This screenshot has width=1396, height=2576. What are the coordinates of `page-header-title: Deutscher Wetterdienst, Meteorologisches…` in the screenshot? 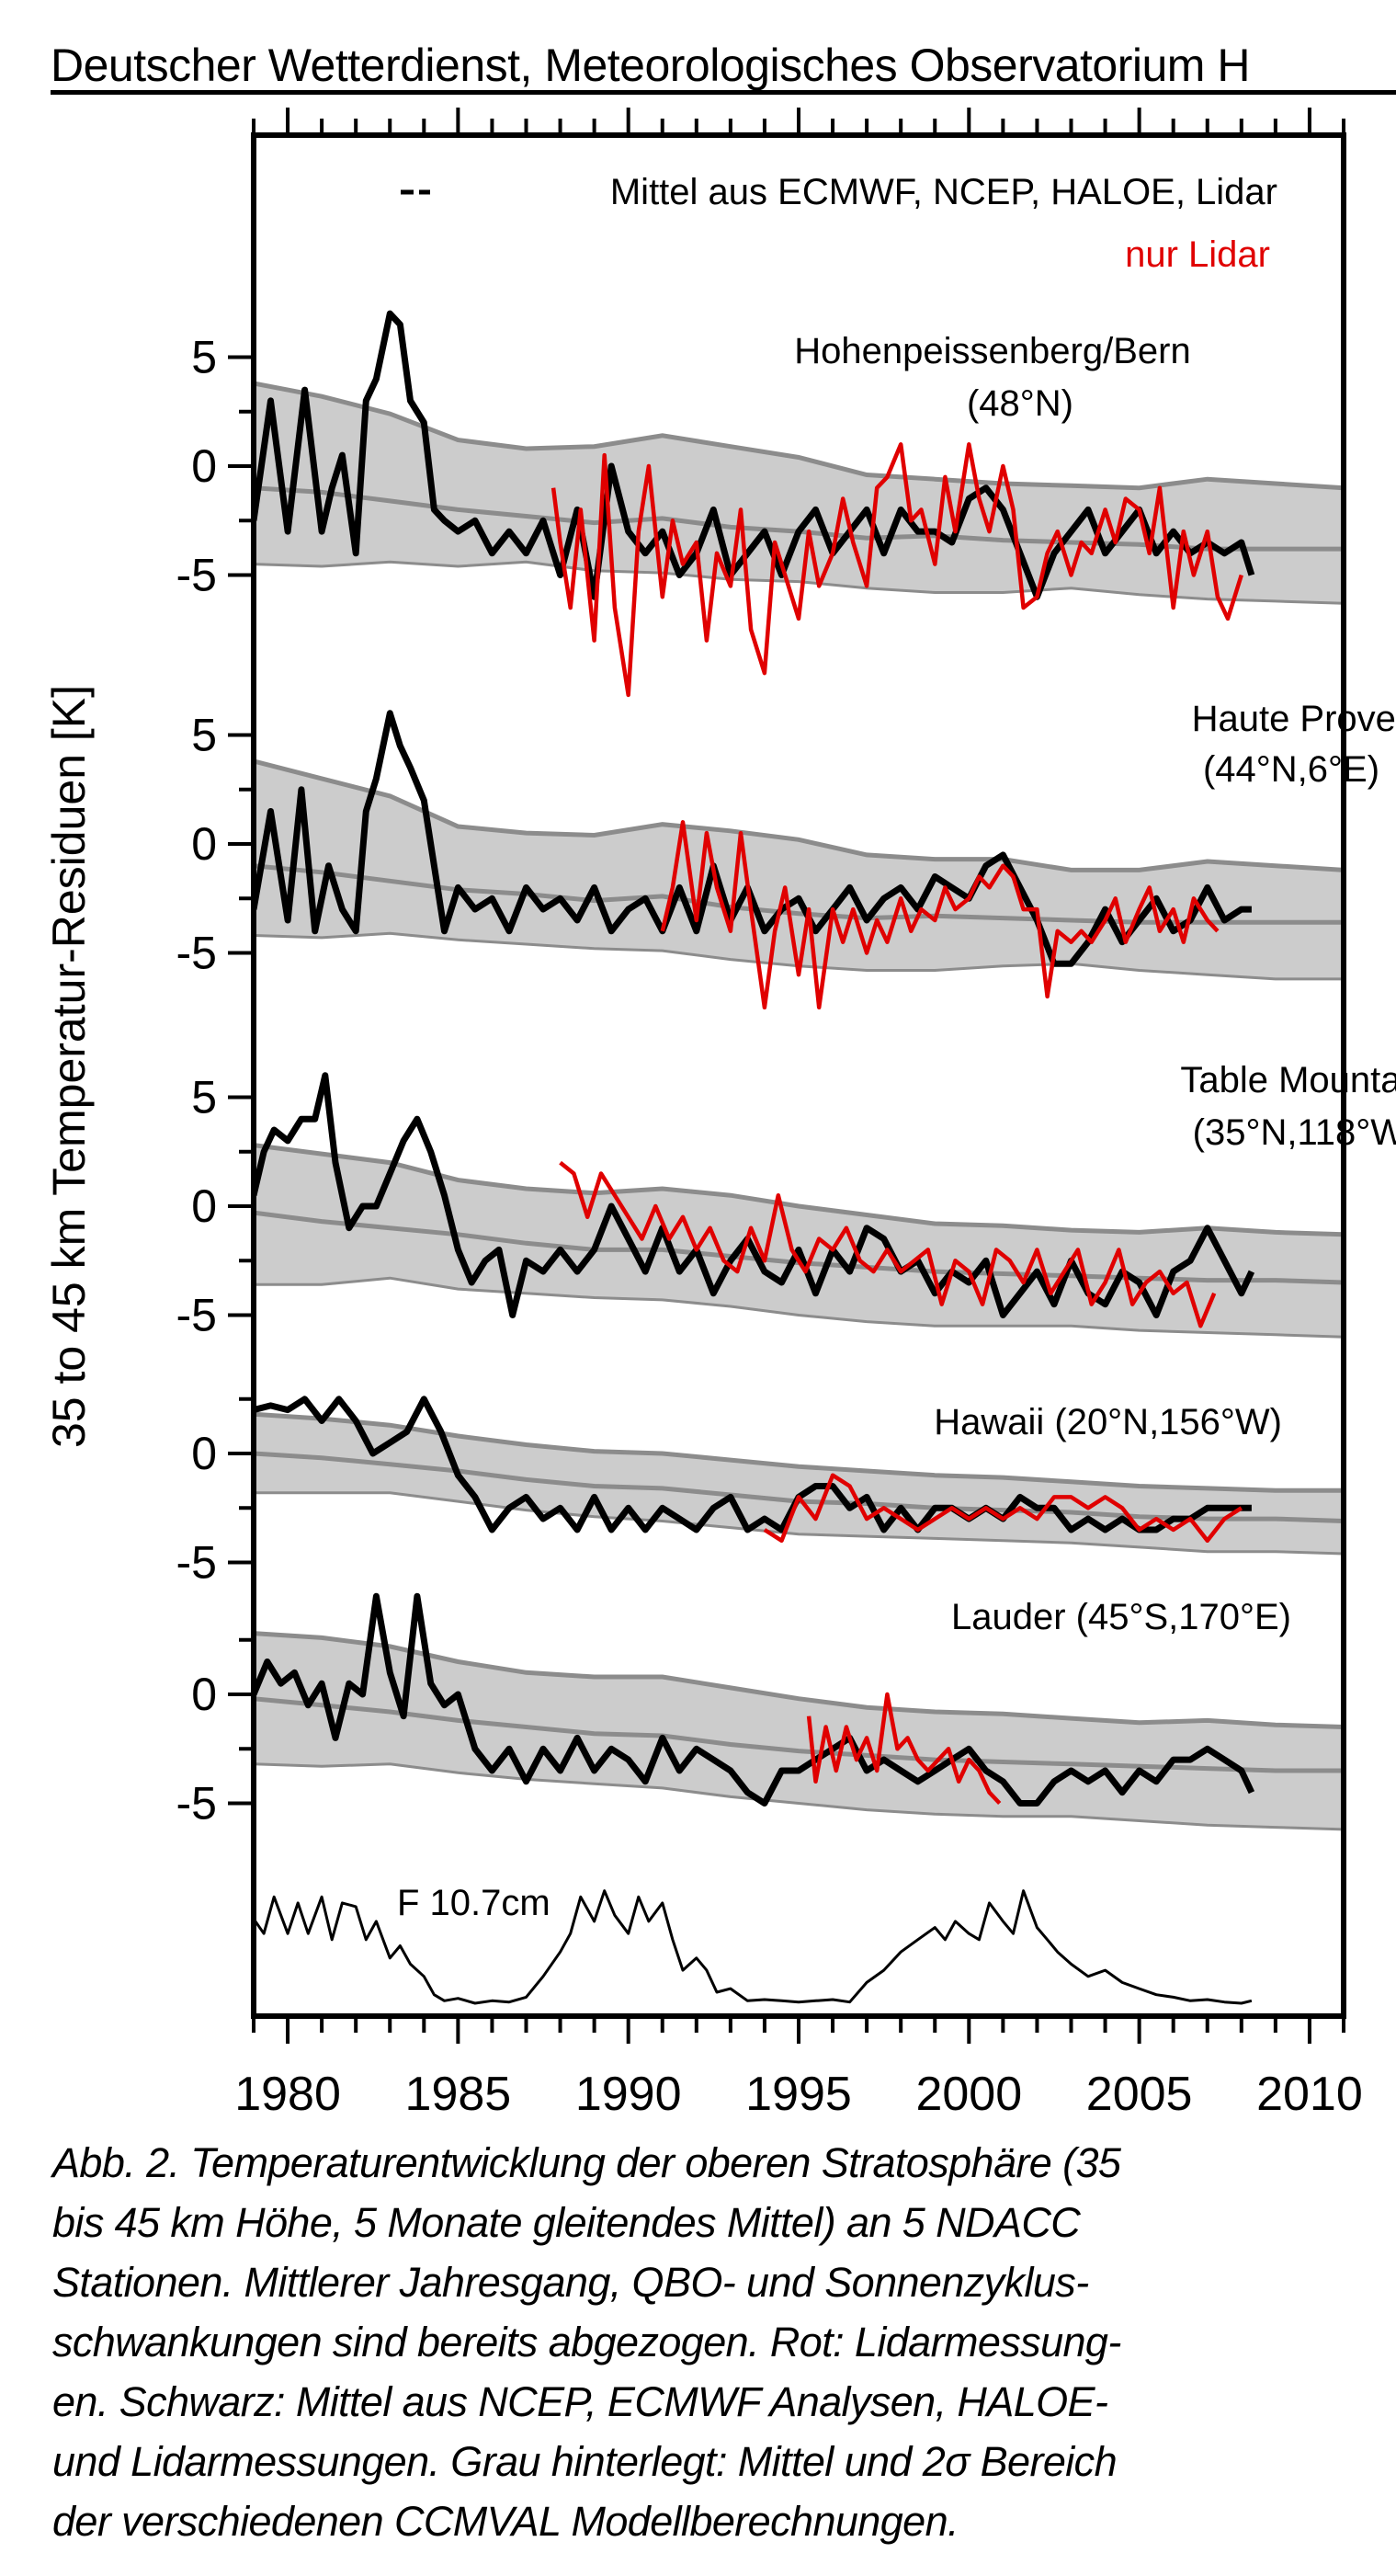 It's located at (650, 65).